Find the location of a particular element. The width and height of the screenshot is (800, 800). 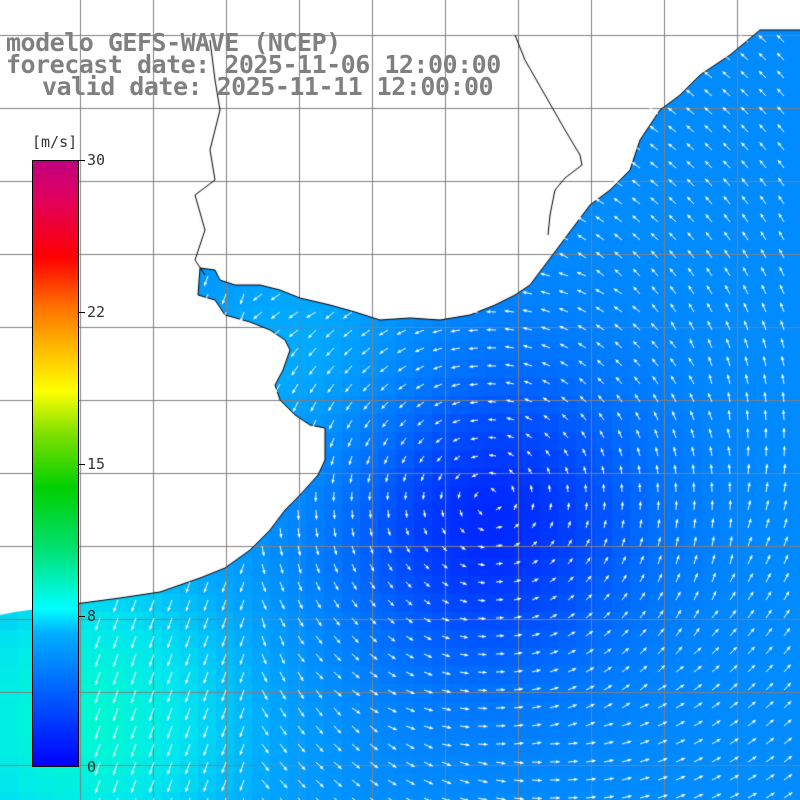

colorbar-tick-label: 22 is located at coordinates (96, 312).